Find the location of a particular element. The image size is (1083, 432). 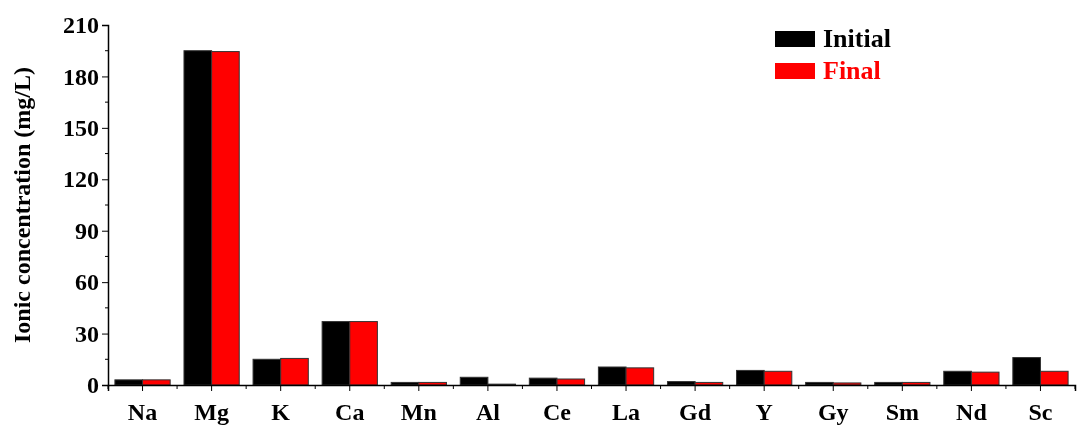

x-tick-label: Ca is located at coordinates (350, 412).